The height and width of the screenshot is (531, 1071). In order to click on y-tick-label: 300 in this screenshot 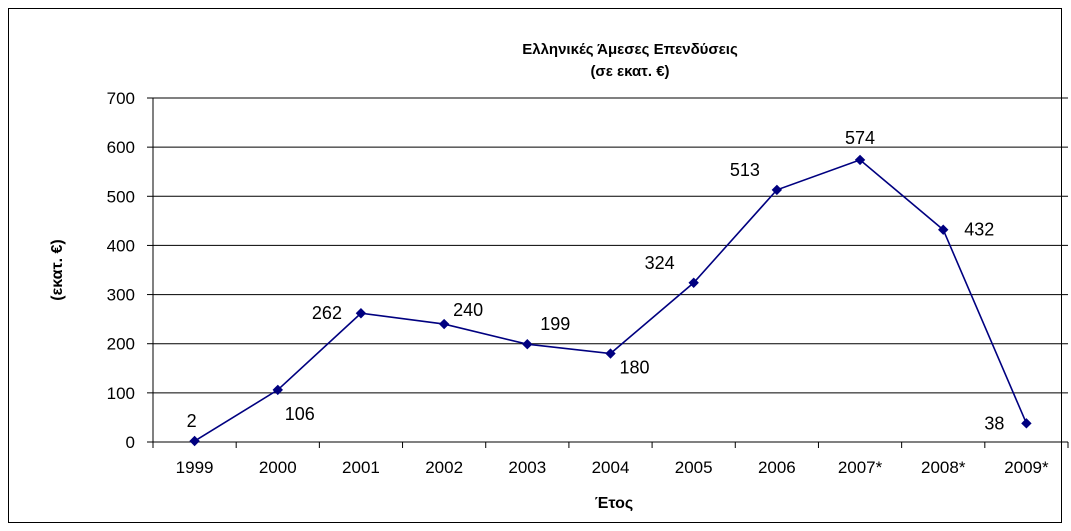, I will do `click(121, 295)`.